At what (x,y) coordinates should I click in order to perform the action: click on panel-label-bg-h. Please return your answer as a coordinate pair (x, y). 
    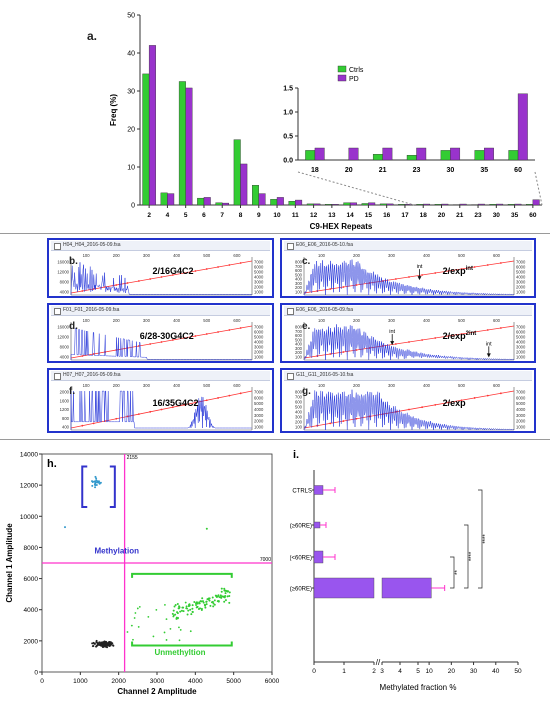
    Looking at the image, I should click on (54, 463).